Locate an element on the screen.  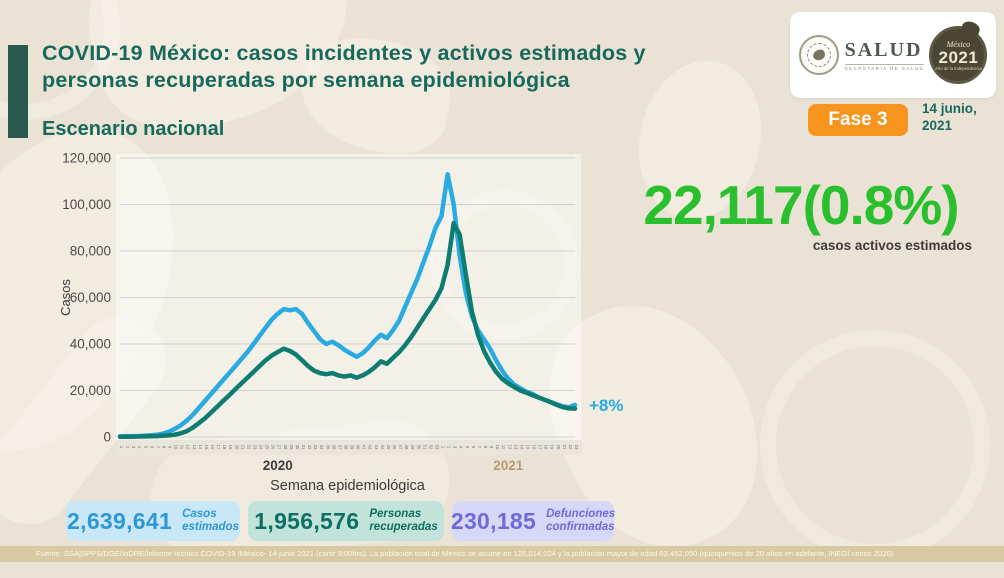
mexico-word: México is located at coordinates (958, 44).